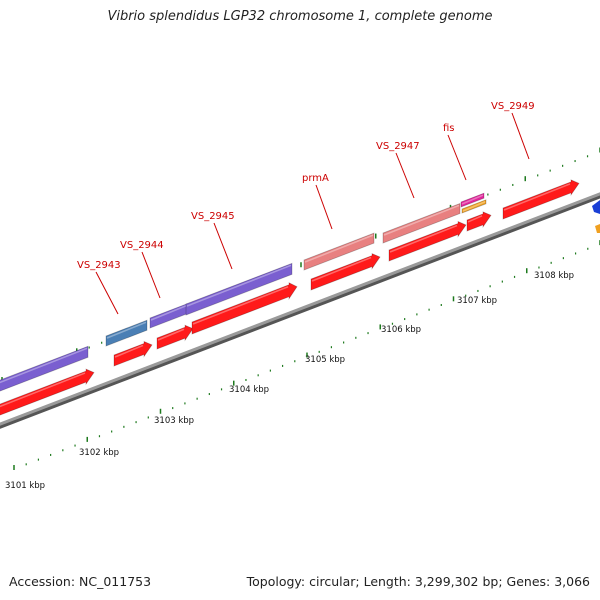 This screenshot has width=600, height=600. I want to click on feature-prma-top-highlight, so click(339, 248).